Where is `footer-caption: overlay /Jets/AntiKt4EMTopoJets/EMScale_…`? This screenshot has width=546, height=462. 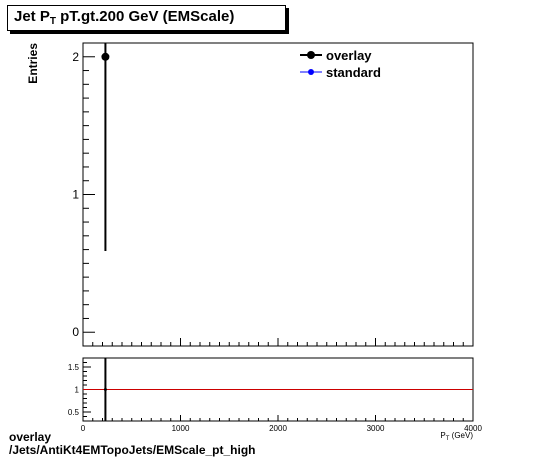
footer-caption: overlay /Jets/AntiKt4EMTopoJets/EMScale_… is located at coordinates (132, 444).